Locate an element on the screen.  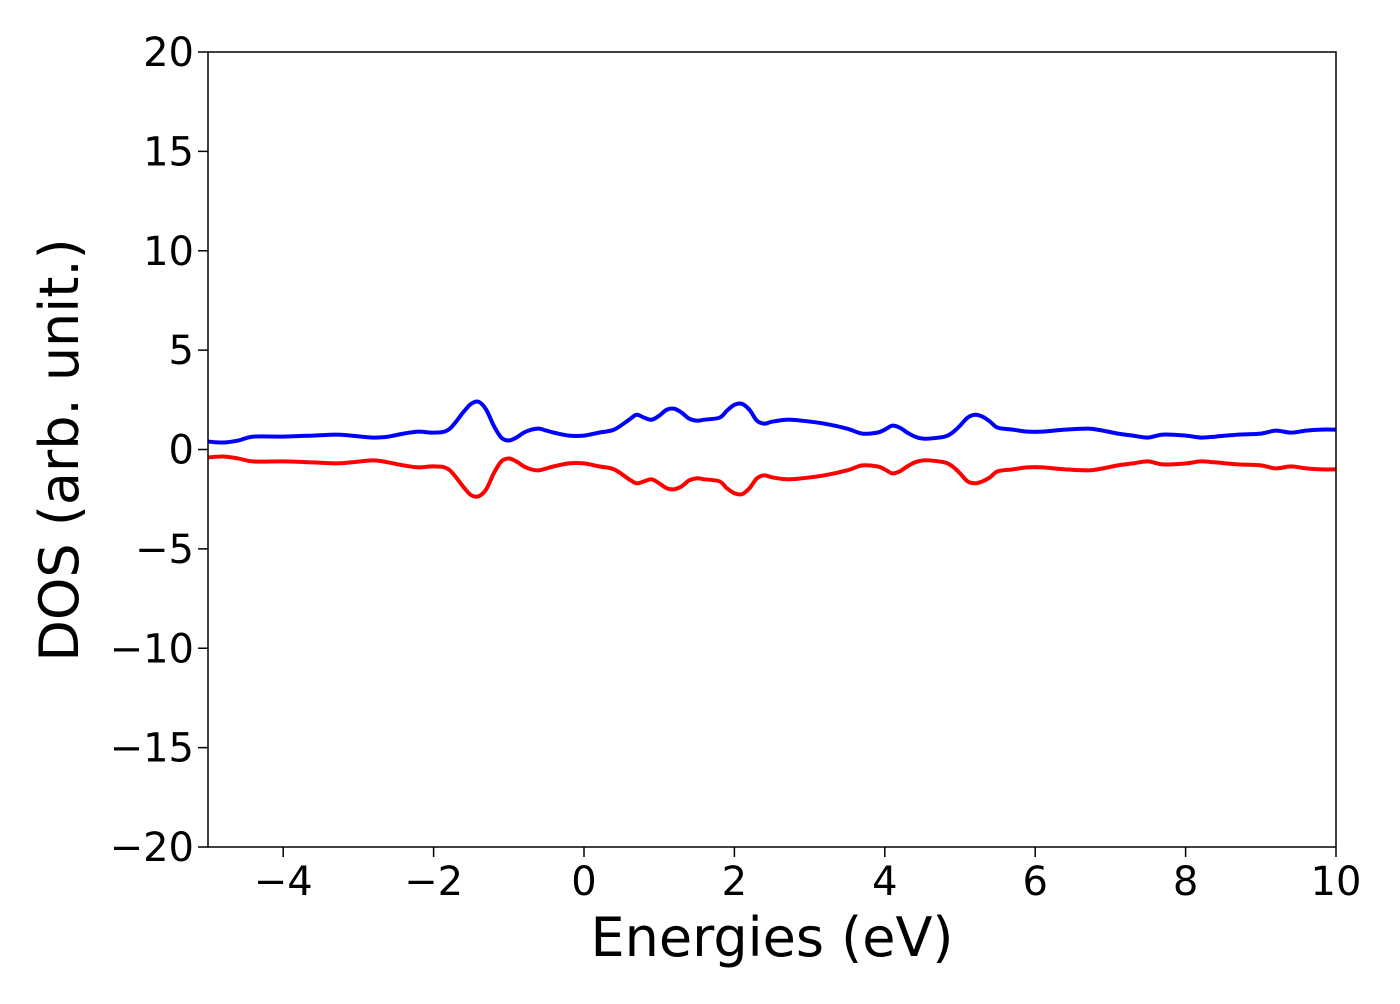
x-tick-label: 6 is located at coordinates (1034, 882).